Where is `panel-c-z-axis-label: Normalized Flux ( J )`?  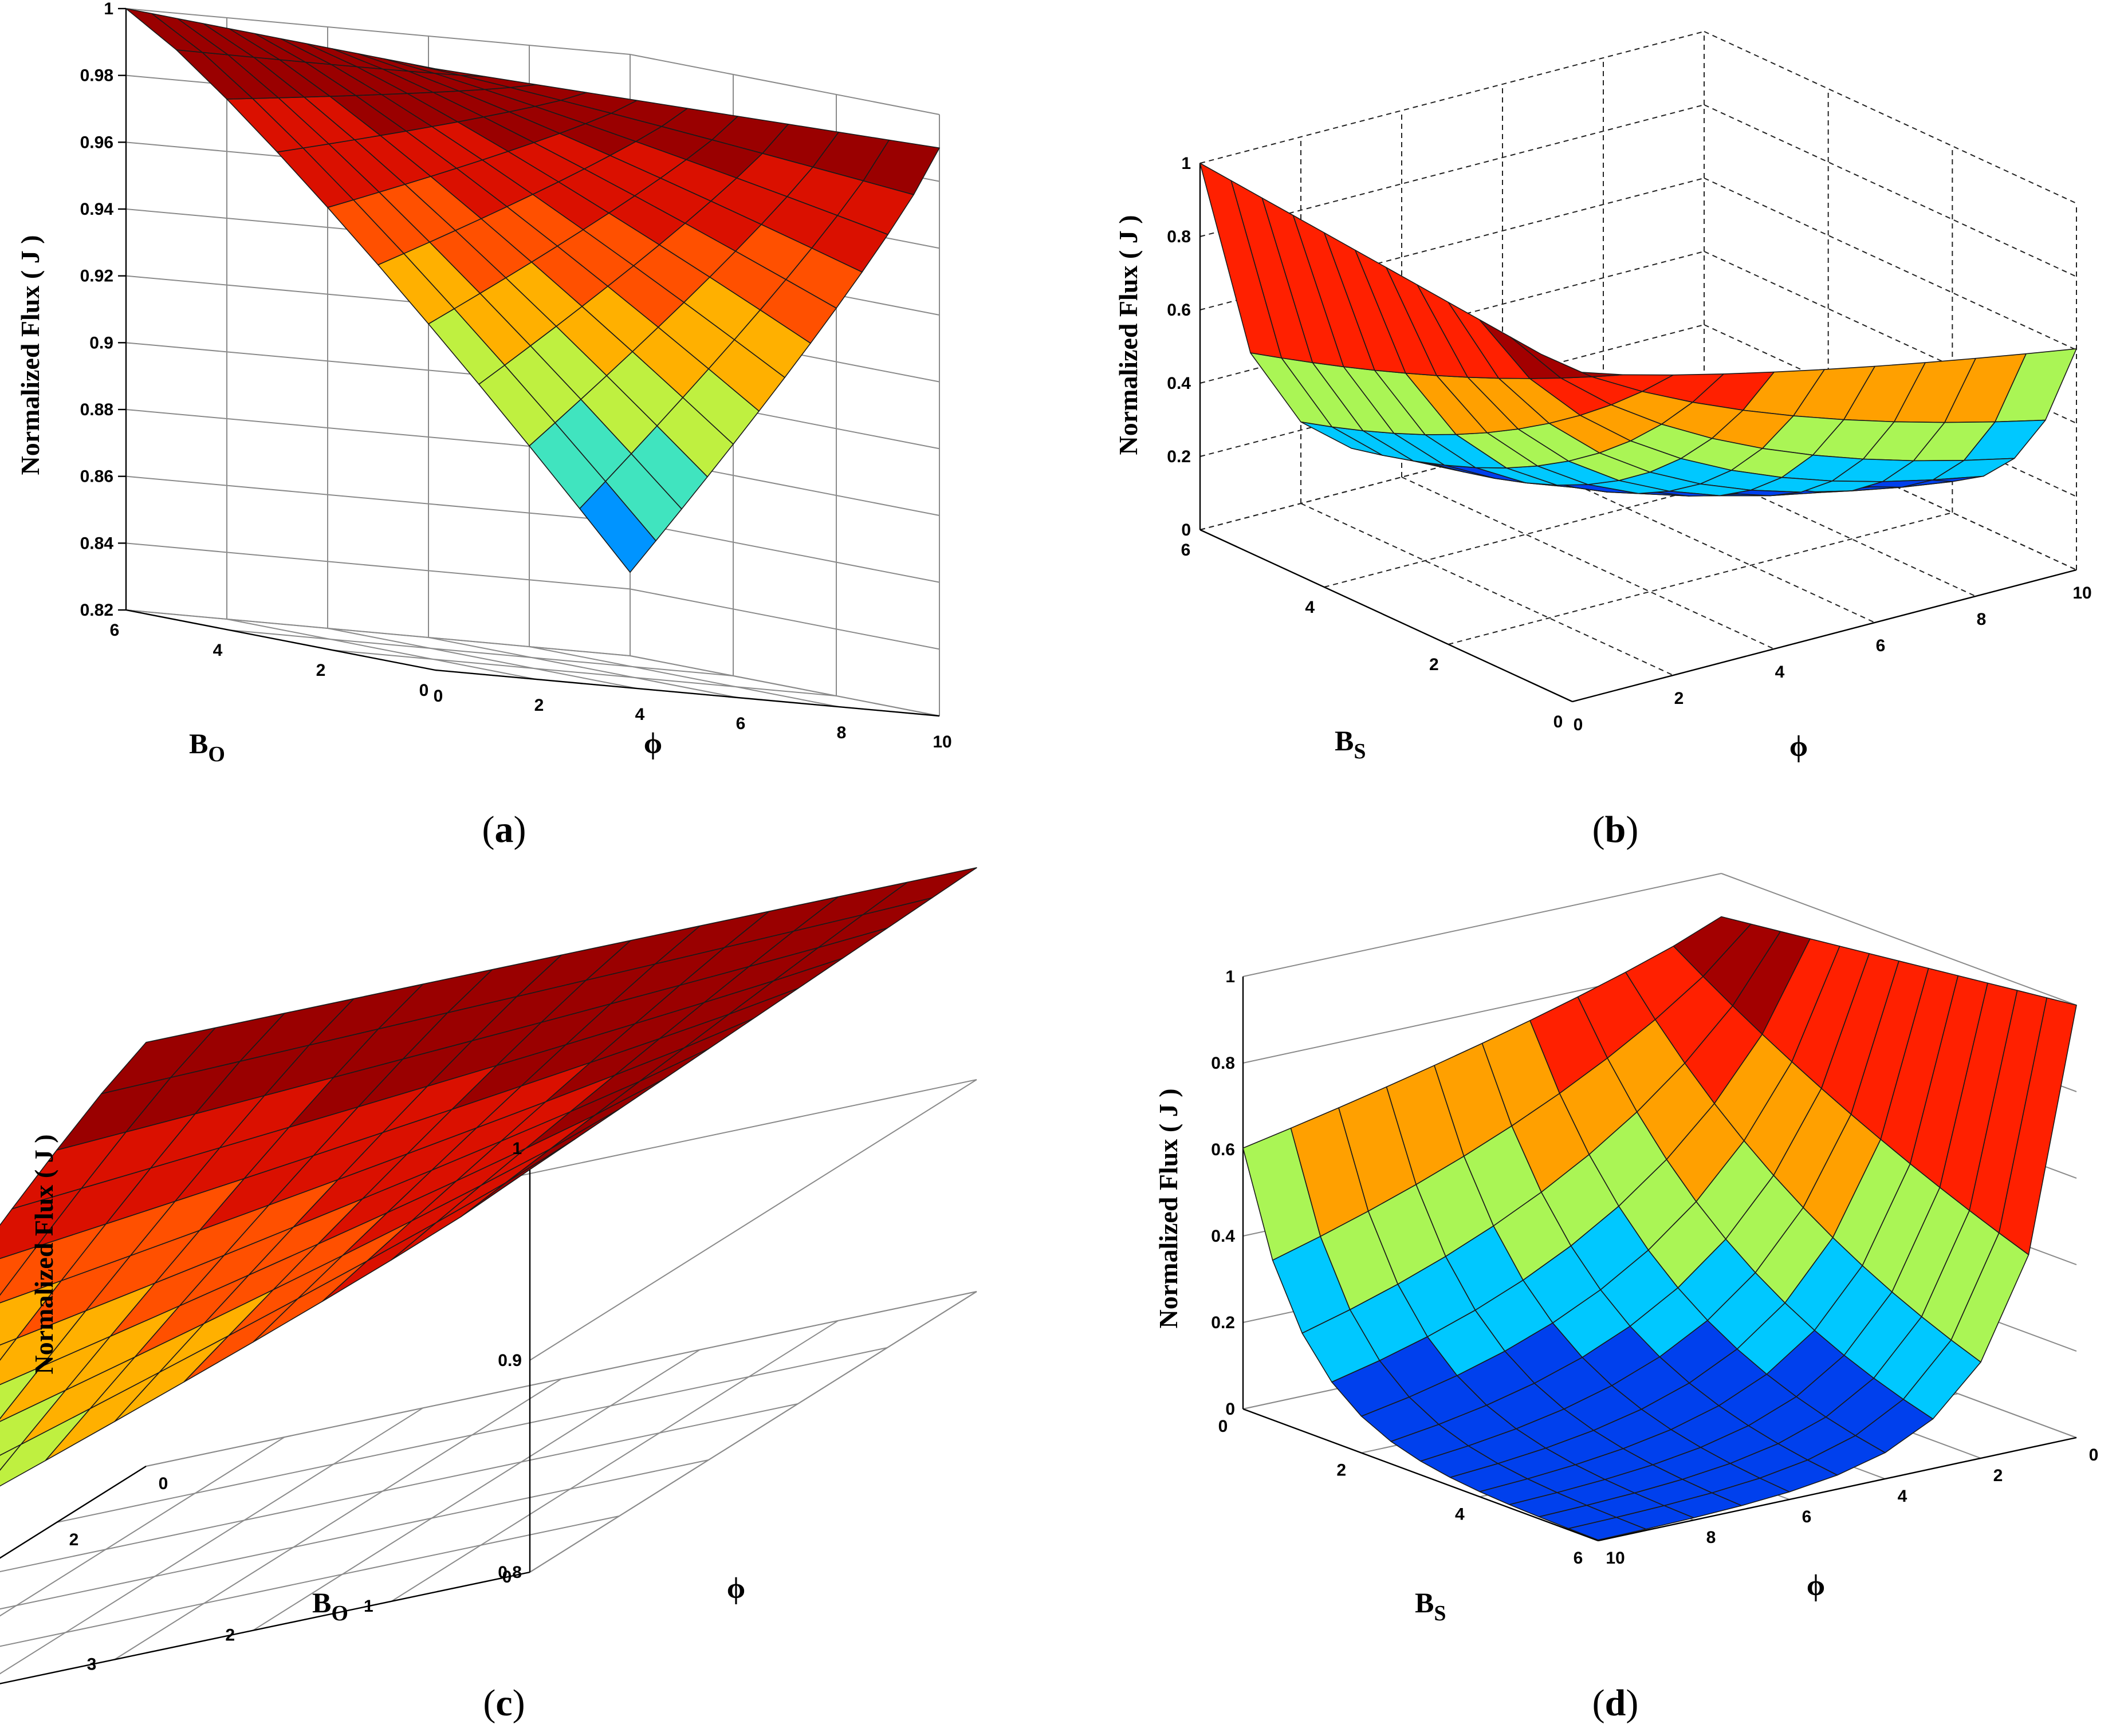 panel-c-z-axis-label: Normalized Flux ( J ) is located at coordinates (43, 1254).